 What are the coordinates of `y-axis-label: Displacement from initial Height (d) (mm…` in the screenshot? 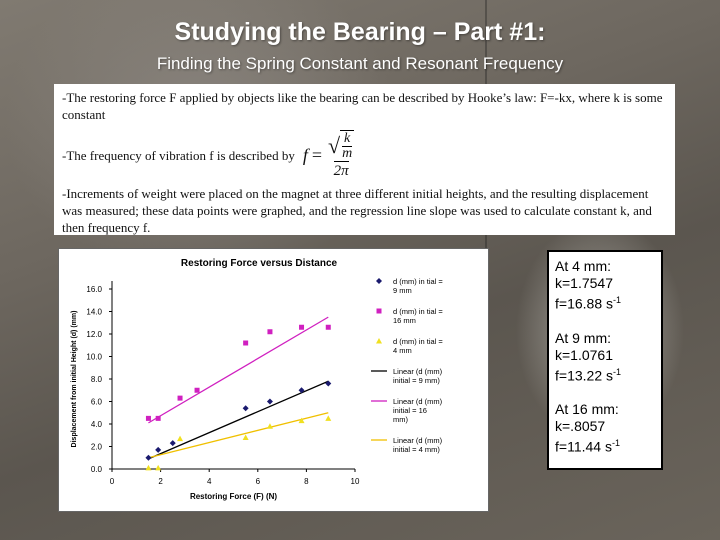 It's located at (74, 379).